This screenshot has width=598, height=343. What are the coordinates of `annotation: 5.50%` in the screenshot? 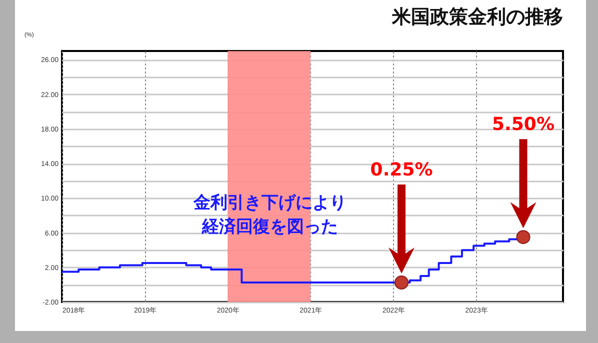 It's located at (523, 125).